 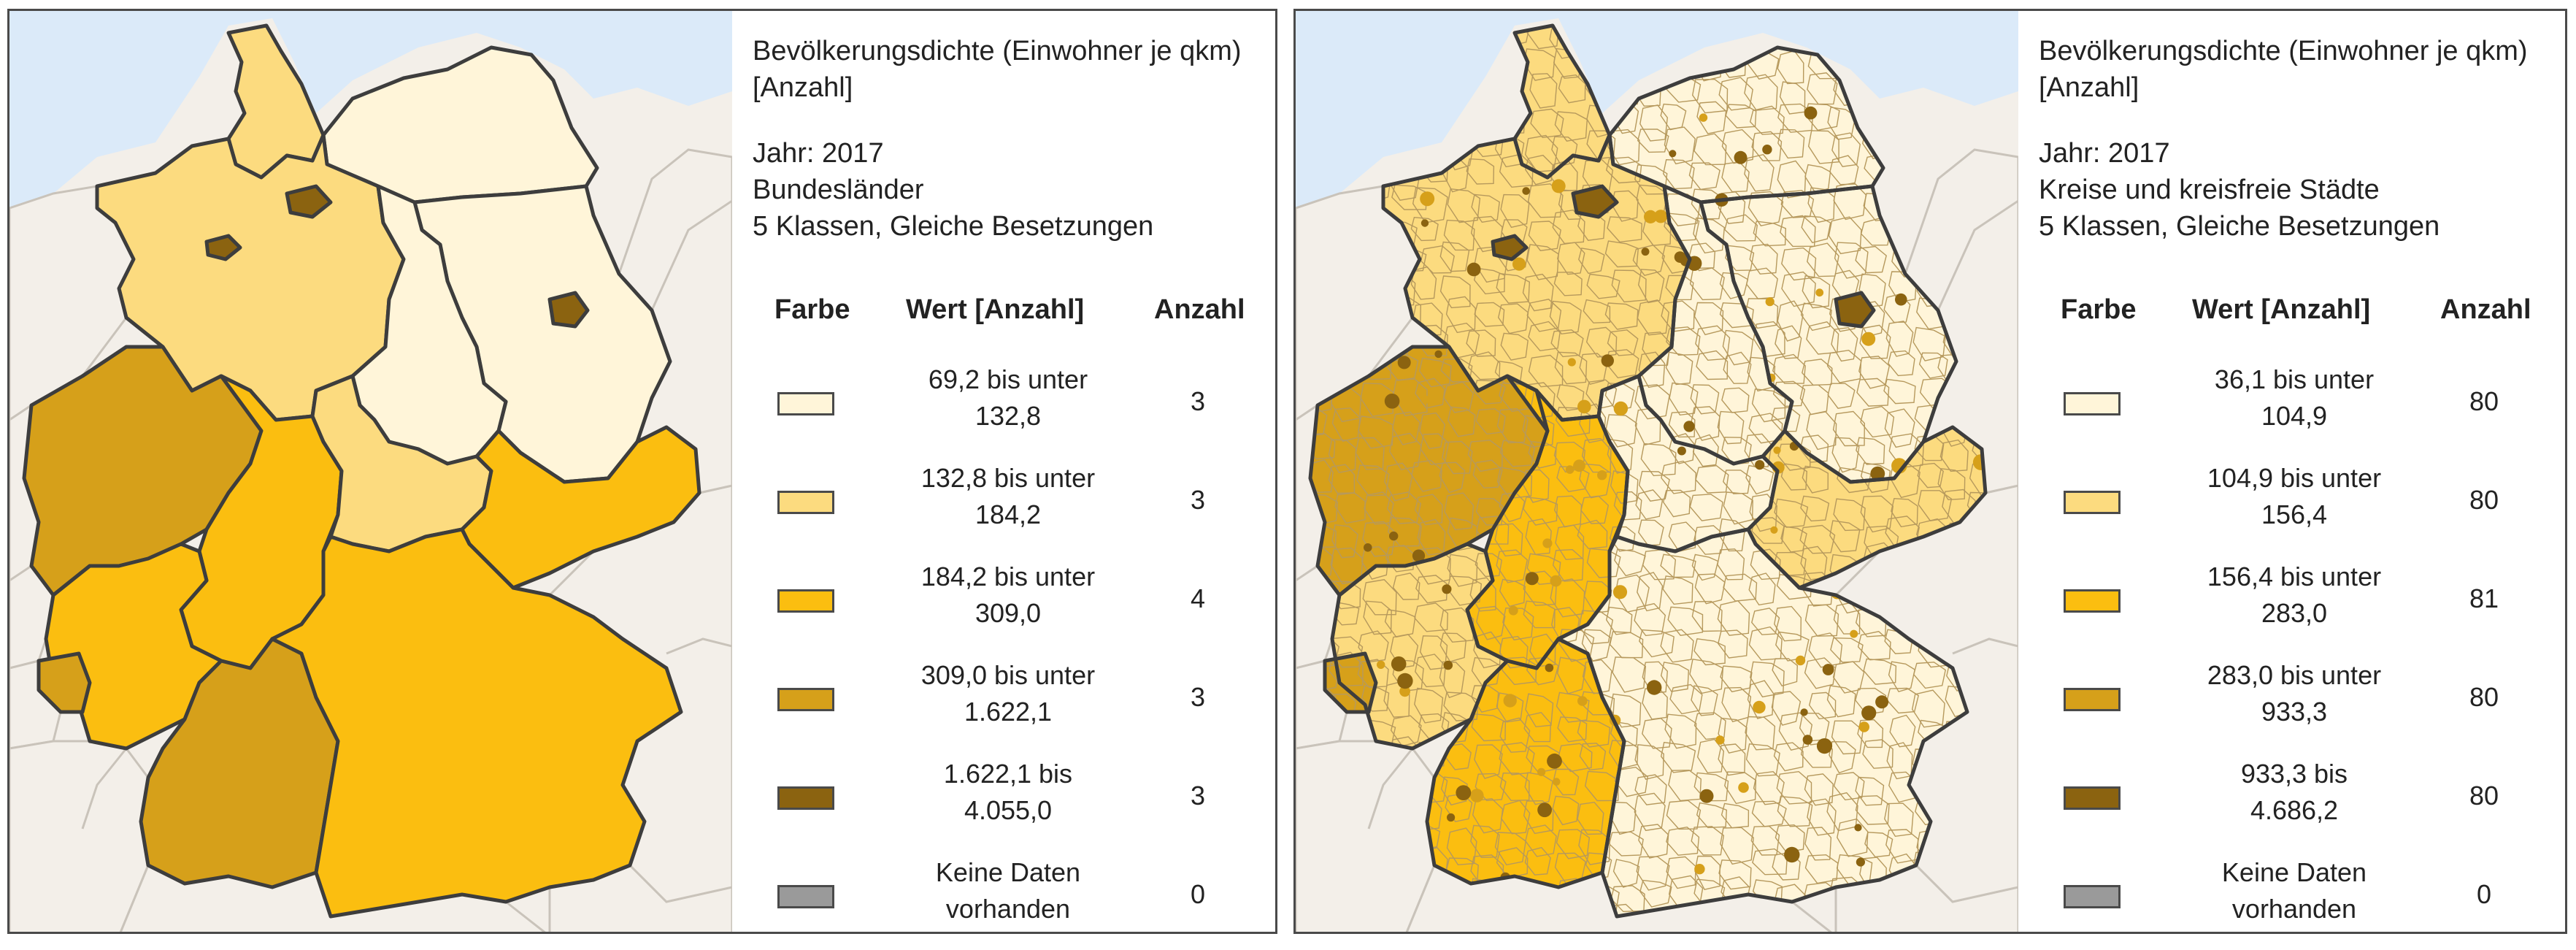 What do you see at coordinates (1008, 497) in the screenshot?
I see `legend-range: 132,8 bis unter 184,2` at bounding box center [1008, 497].